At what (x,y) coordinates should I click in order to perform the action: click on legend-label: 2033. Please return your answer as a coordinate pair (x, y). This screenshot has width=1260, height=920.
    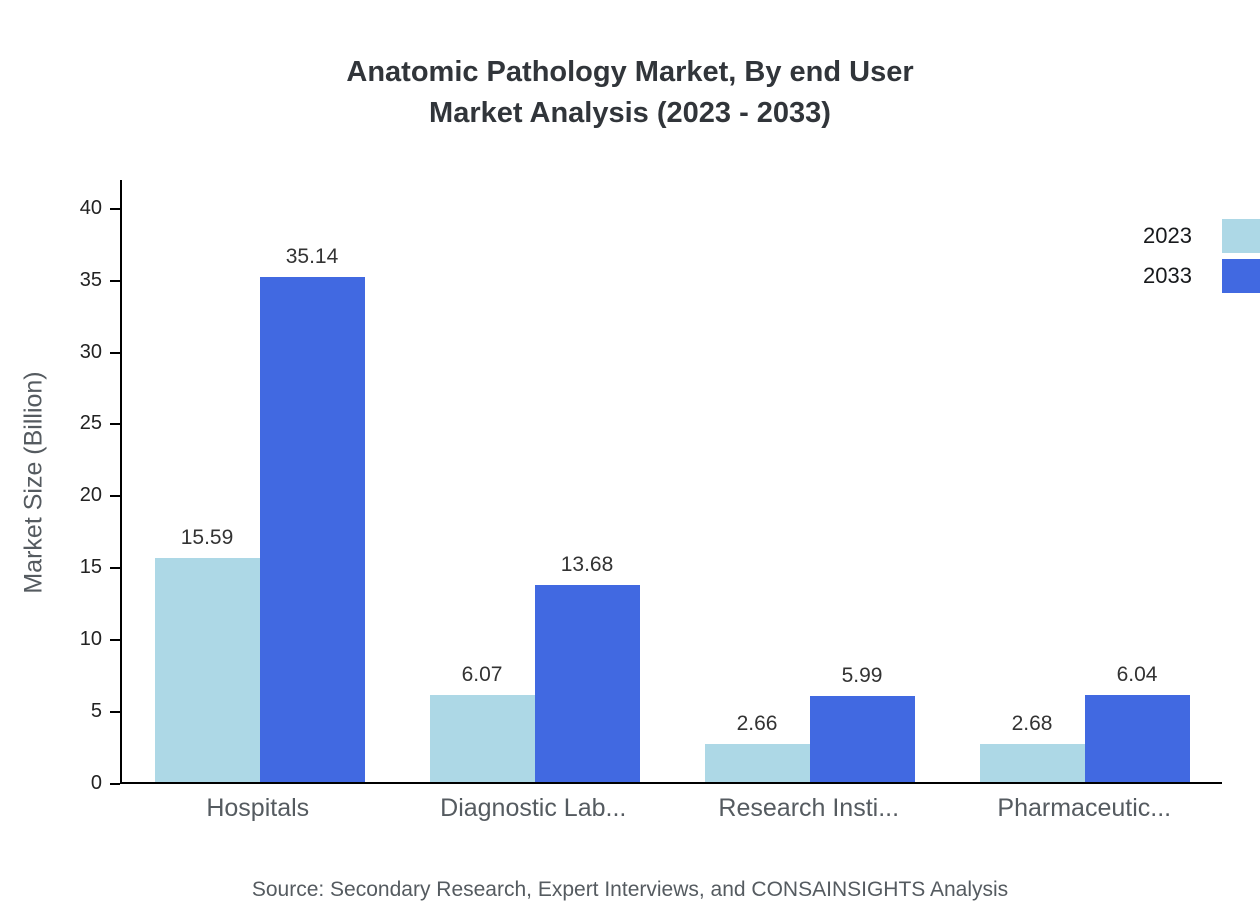
    Looking at the image, I should click on (1167, 275).